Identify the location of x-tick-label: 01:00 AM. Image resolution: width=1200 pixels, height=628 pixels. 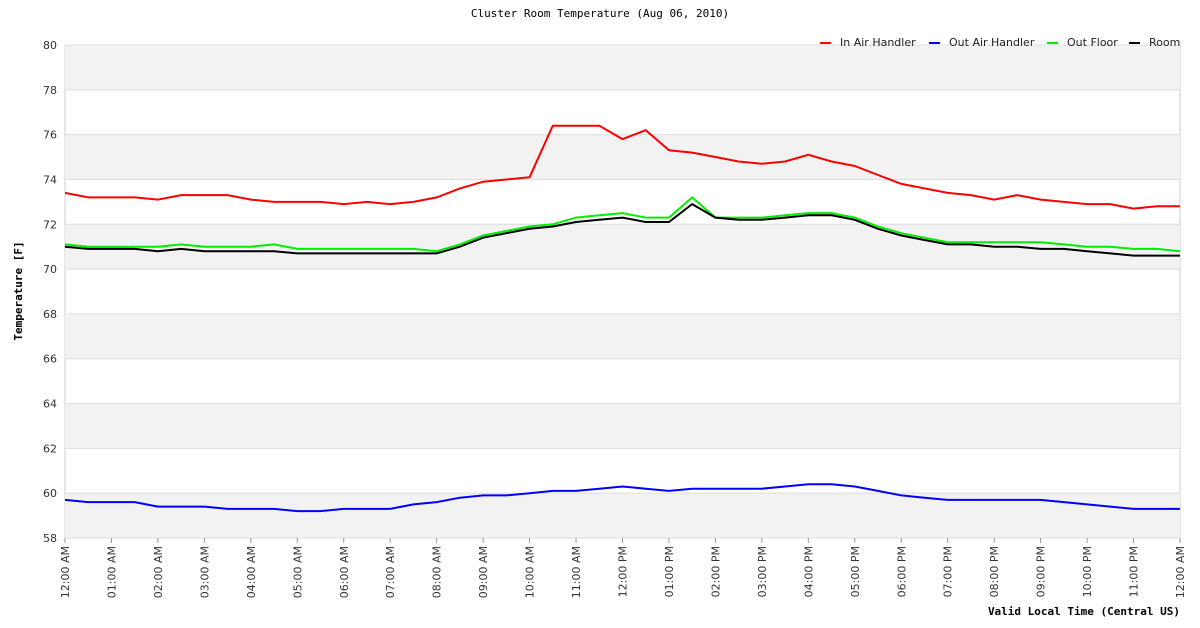
(111, 572).